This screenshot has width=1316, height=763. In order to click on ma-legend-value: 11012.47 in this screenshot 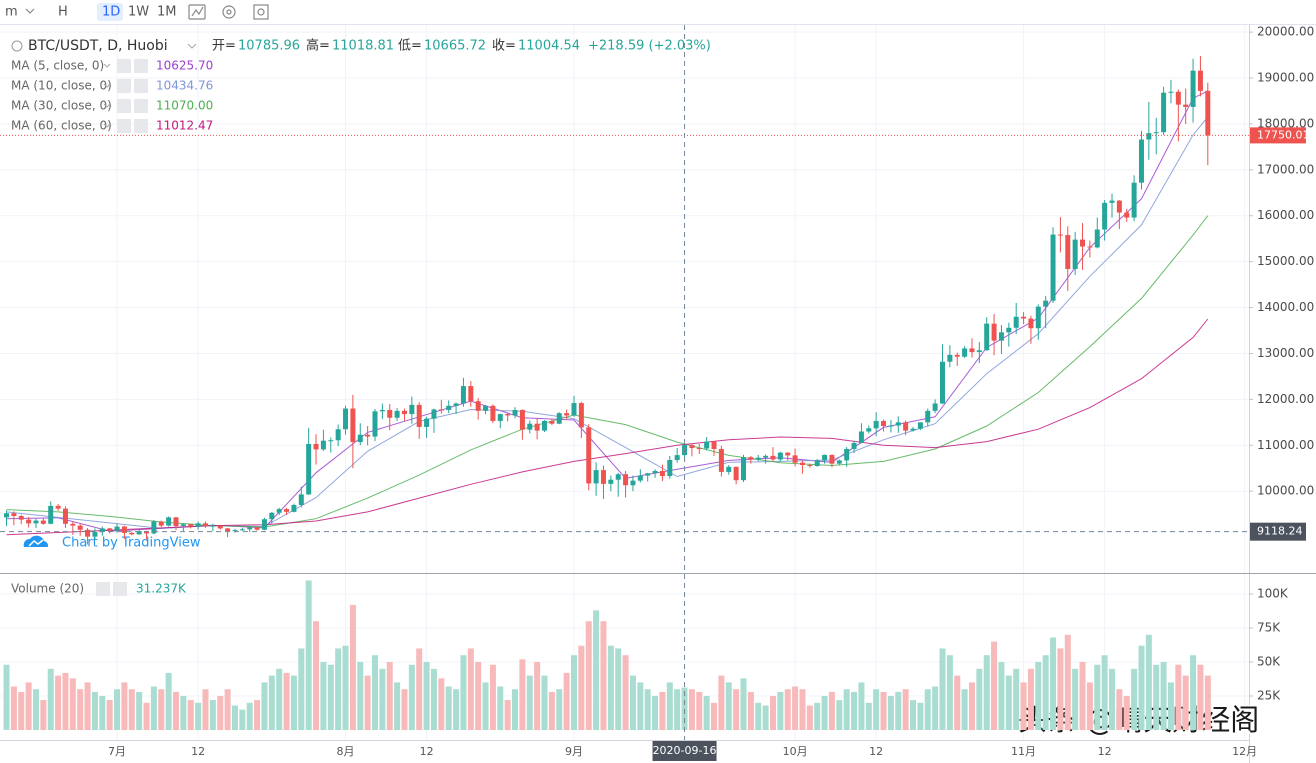, I will do `click(184, 126)`.